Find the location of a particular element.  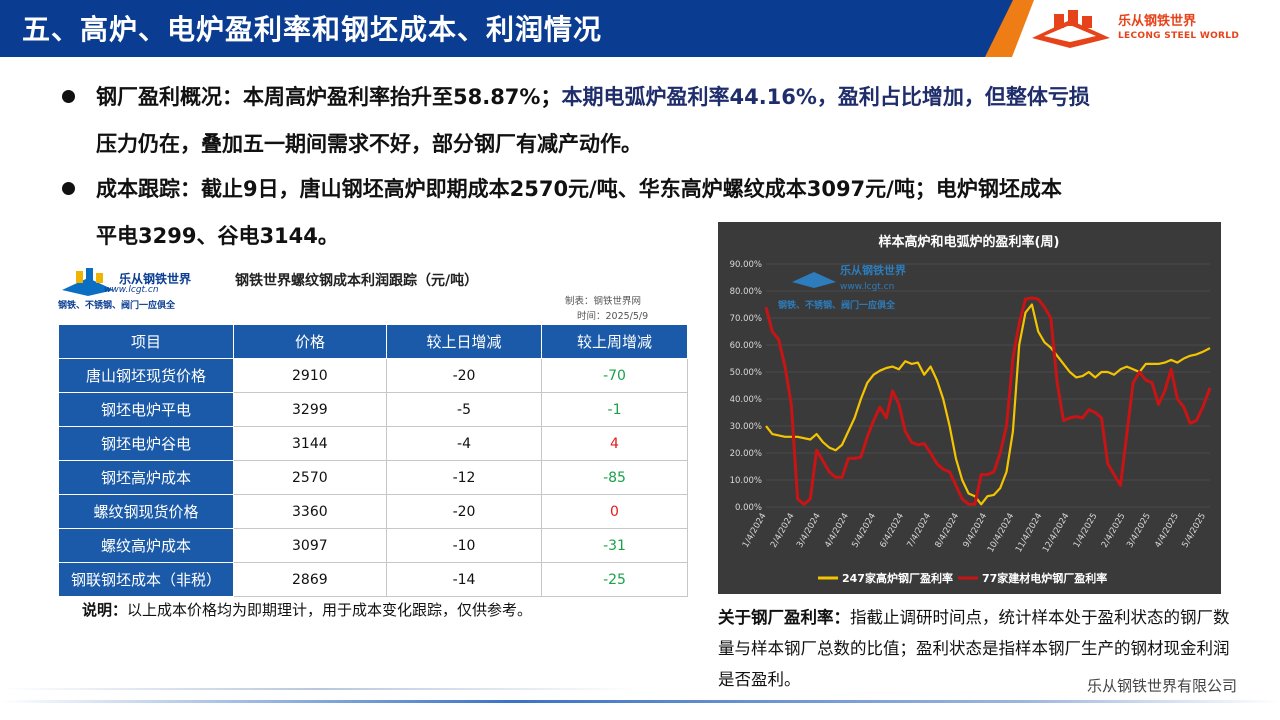

chart-x-tick-label: 7/4/2024 is located at coordinates (919, 531).